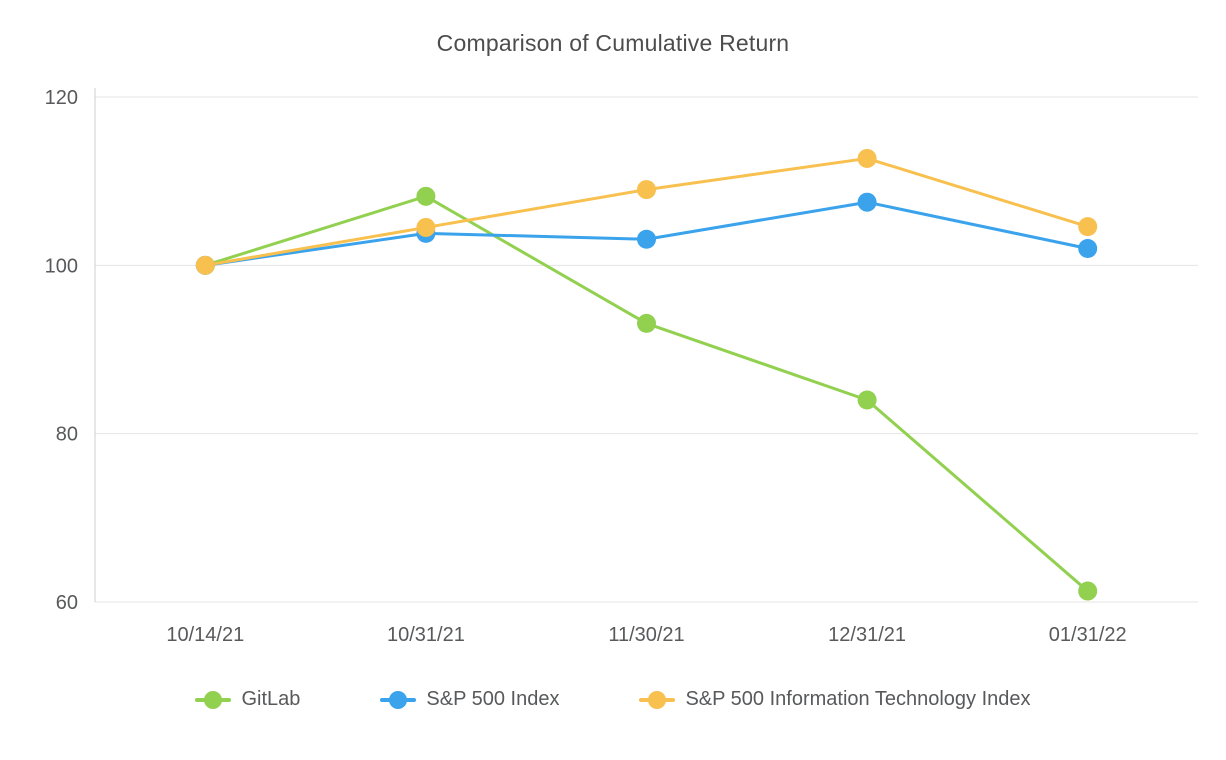  What do you see at coordinates (1088, 635) in the screenshot?
I see `x-axis-tick-label: 01/31/22` at bounding box center [1088, 635].